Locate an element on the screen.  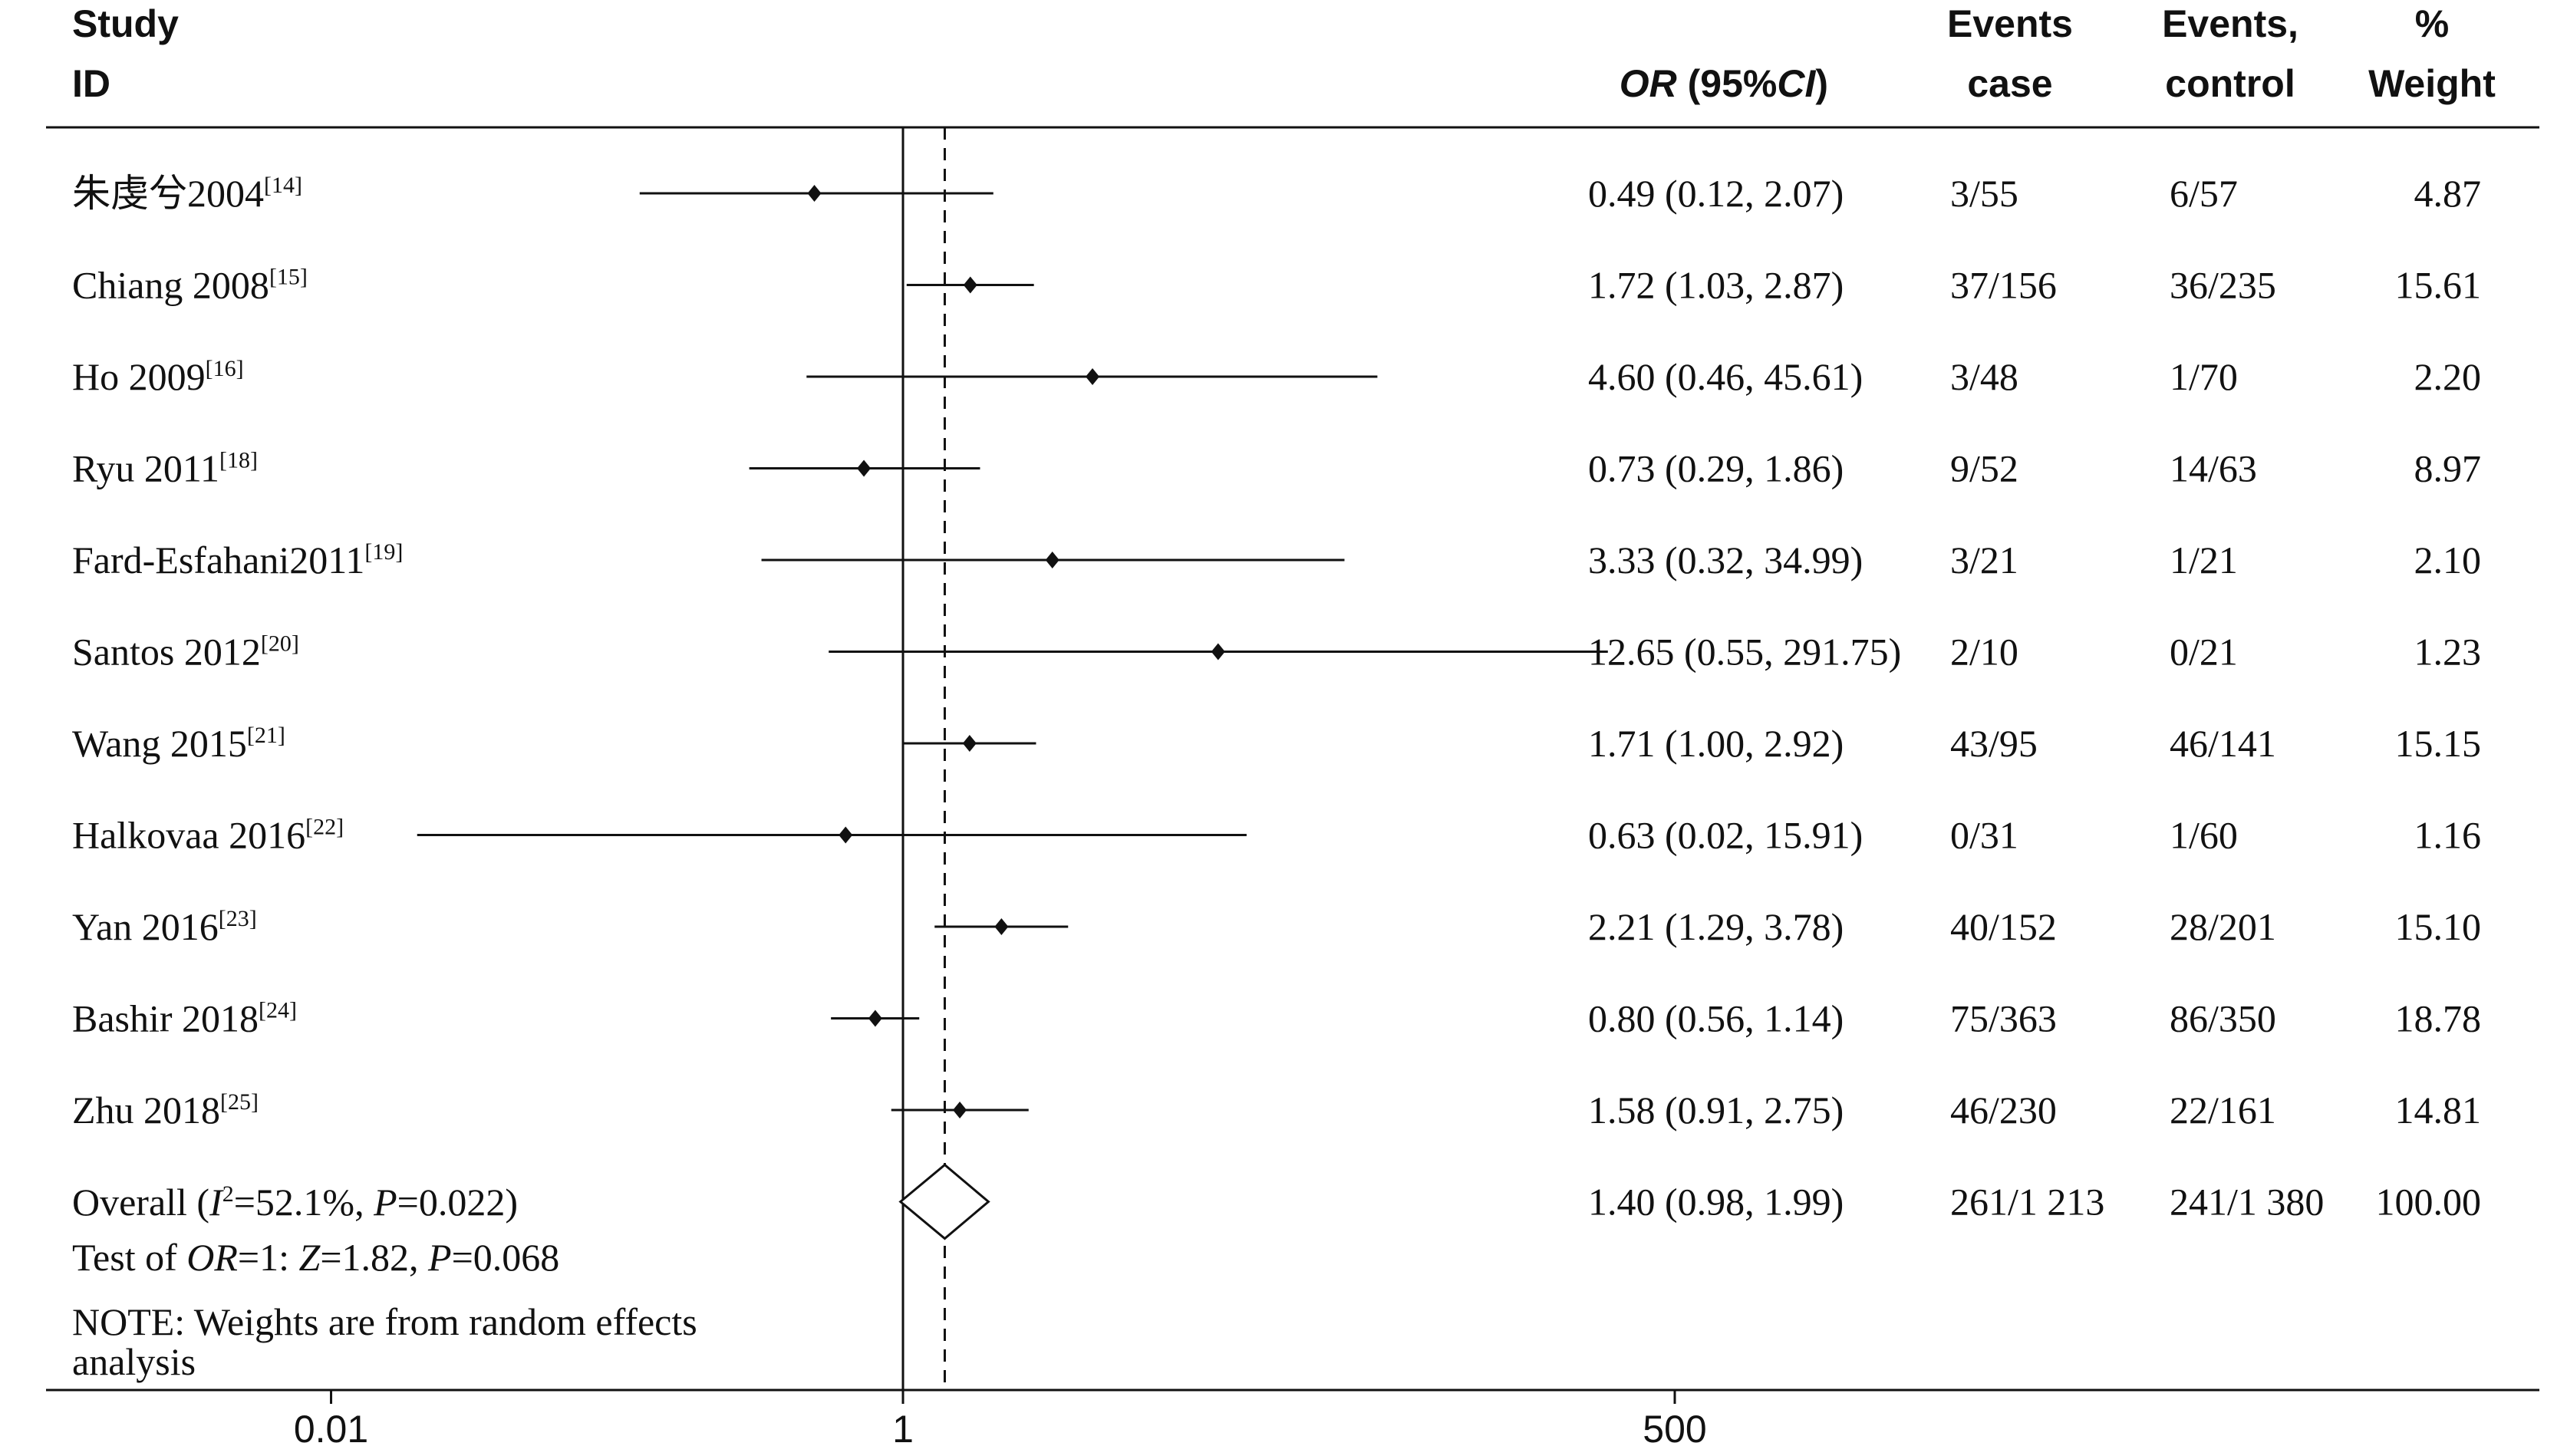
events-control-value: 46/141 is located at coordinates (2223, 743).